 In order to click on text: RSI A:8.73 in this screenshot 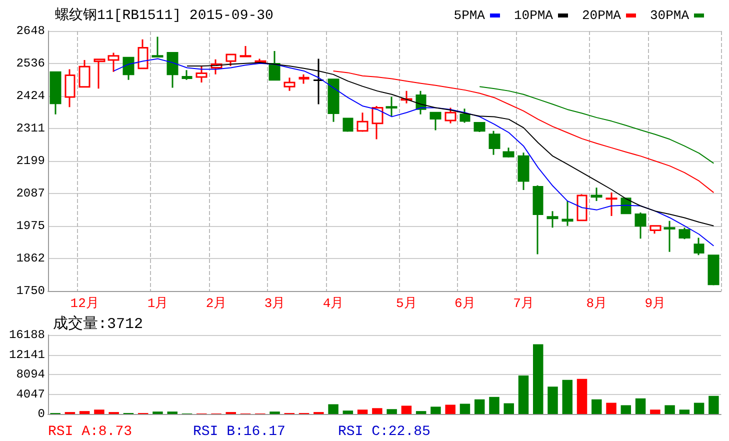, I will do `click(90, 432)`.